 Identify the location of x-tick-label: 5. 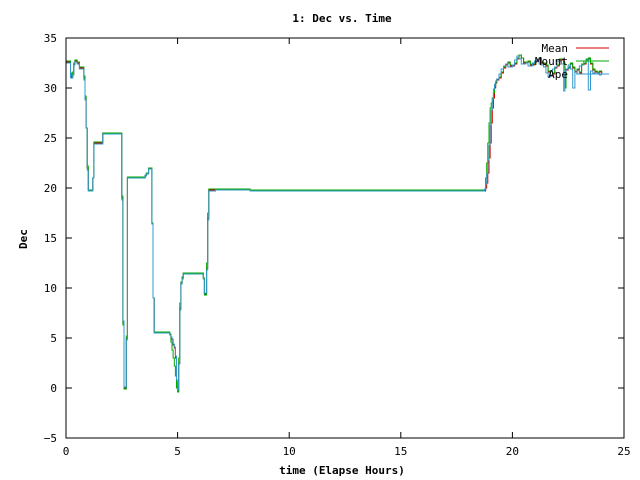
(177, 451).